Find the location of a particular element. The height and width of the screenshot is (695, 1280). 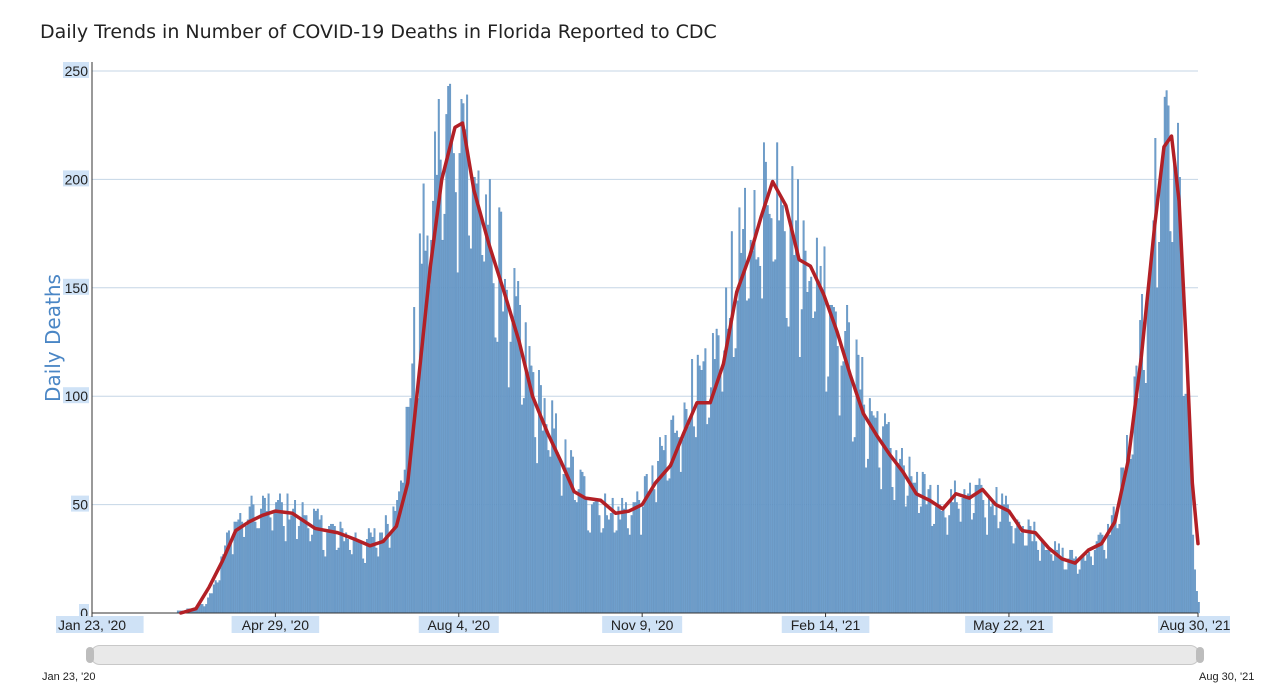

range-start-label: Jan 23, '20 is located at coordinates (69, 677).